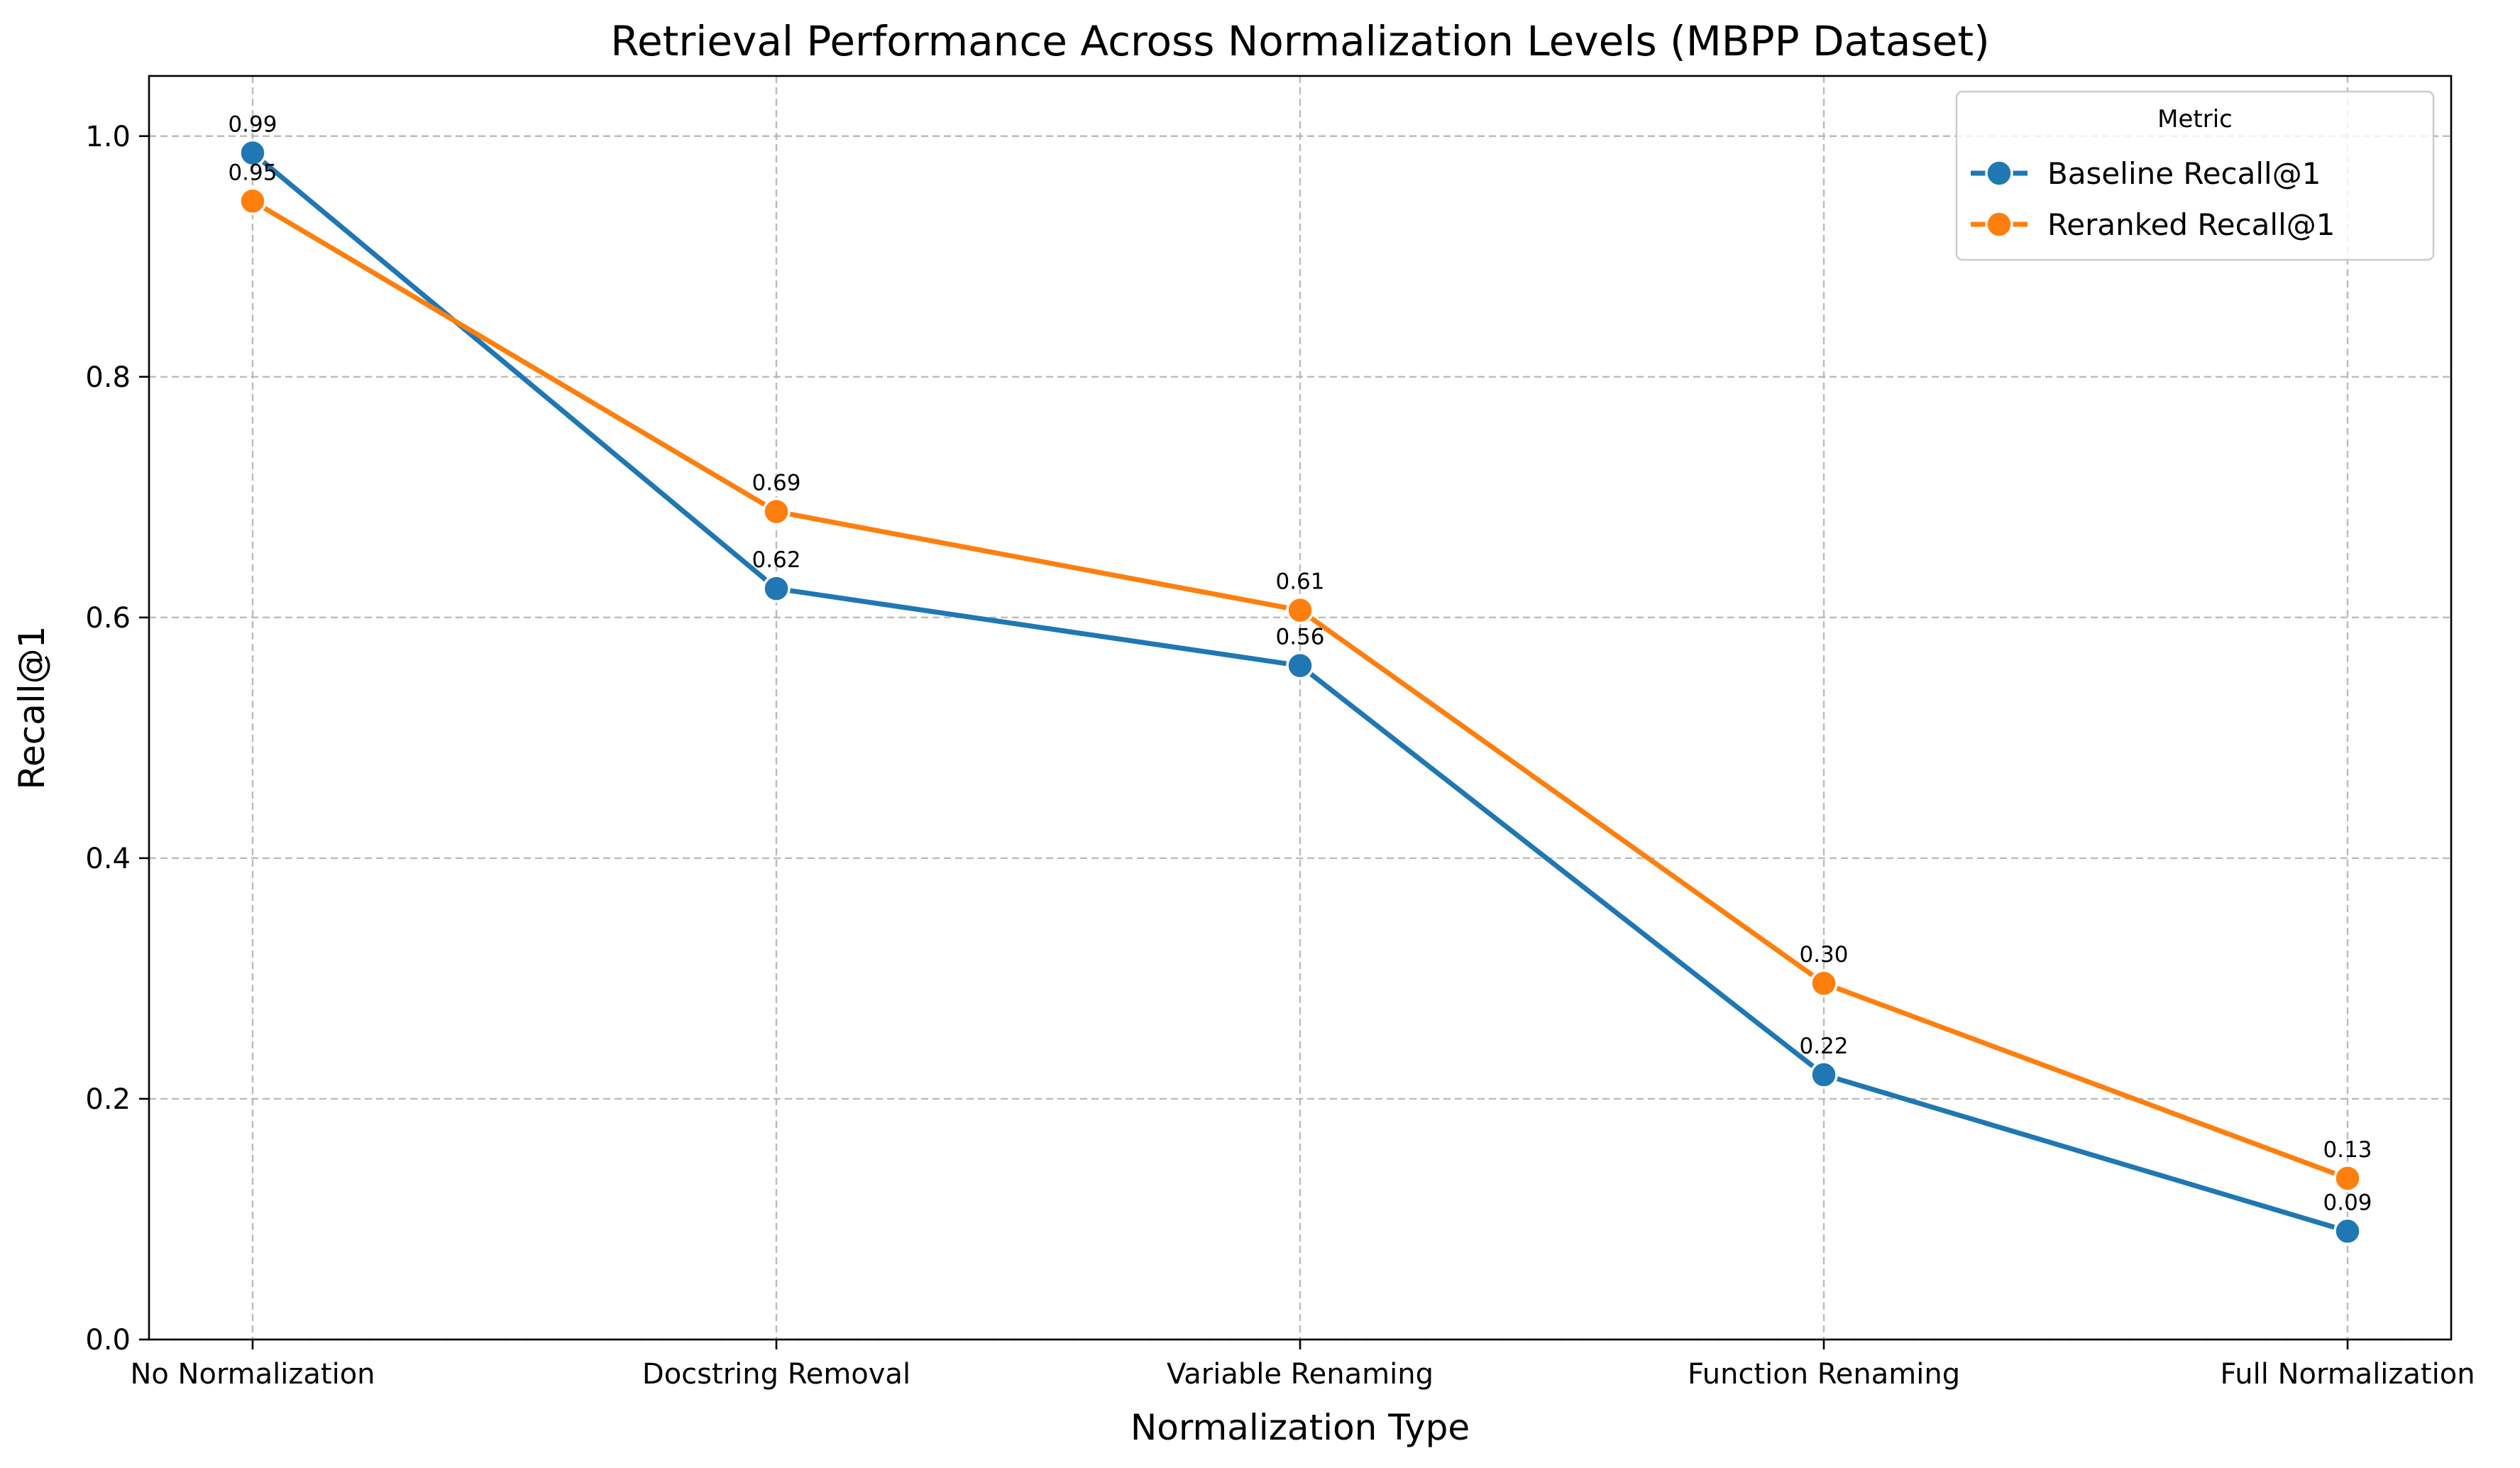 The width and height of the screenshot is (2520, 1468). Describe the element at coordinates (2348, 1202) in the screenshot. I see `data-label: 0.09` at that location.